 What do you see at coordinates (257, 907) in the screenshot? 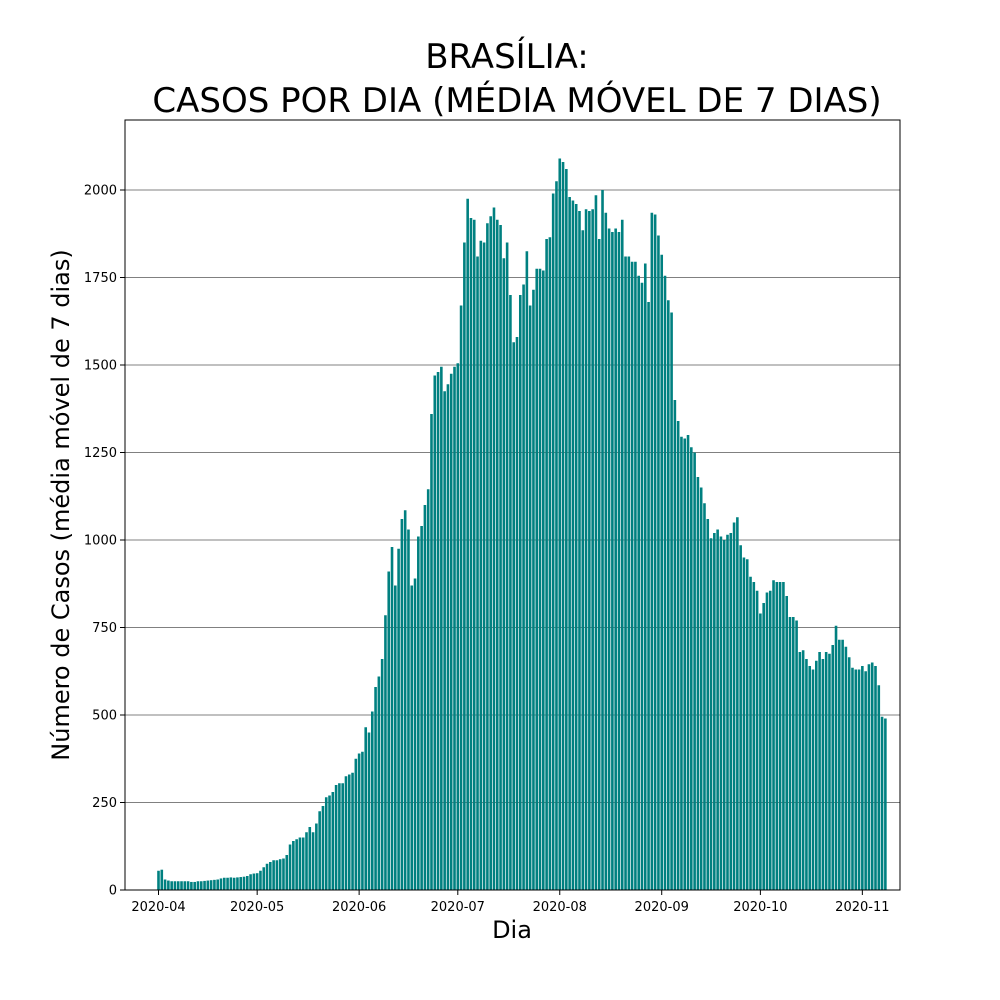
I see `x-tick-label: 2020-05` at bounding box center [257, 907].